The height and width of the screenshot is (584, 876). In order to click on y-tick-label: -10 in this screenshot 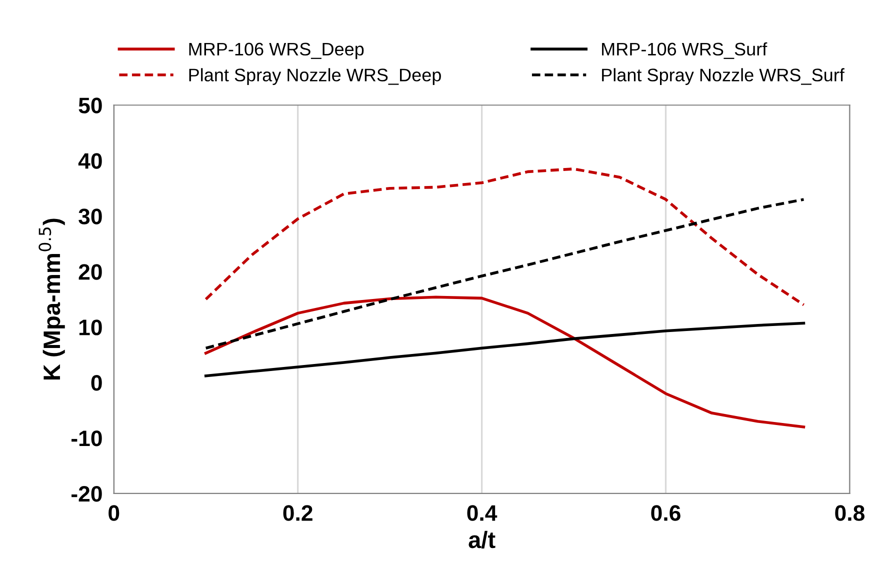, I will do `click(87, 438)`.